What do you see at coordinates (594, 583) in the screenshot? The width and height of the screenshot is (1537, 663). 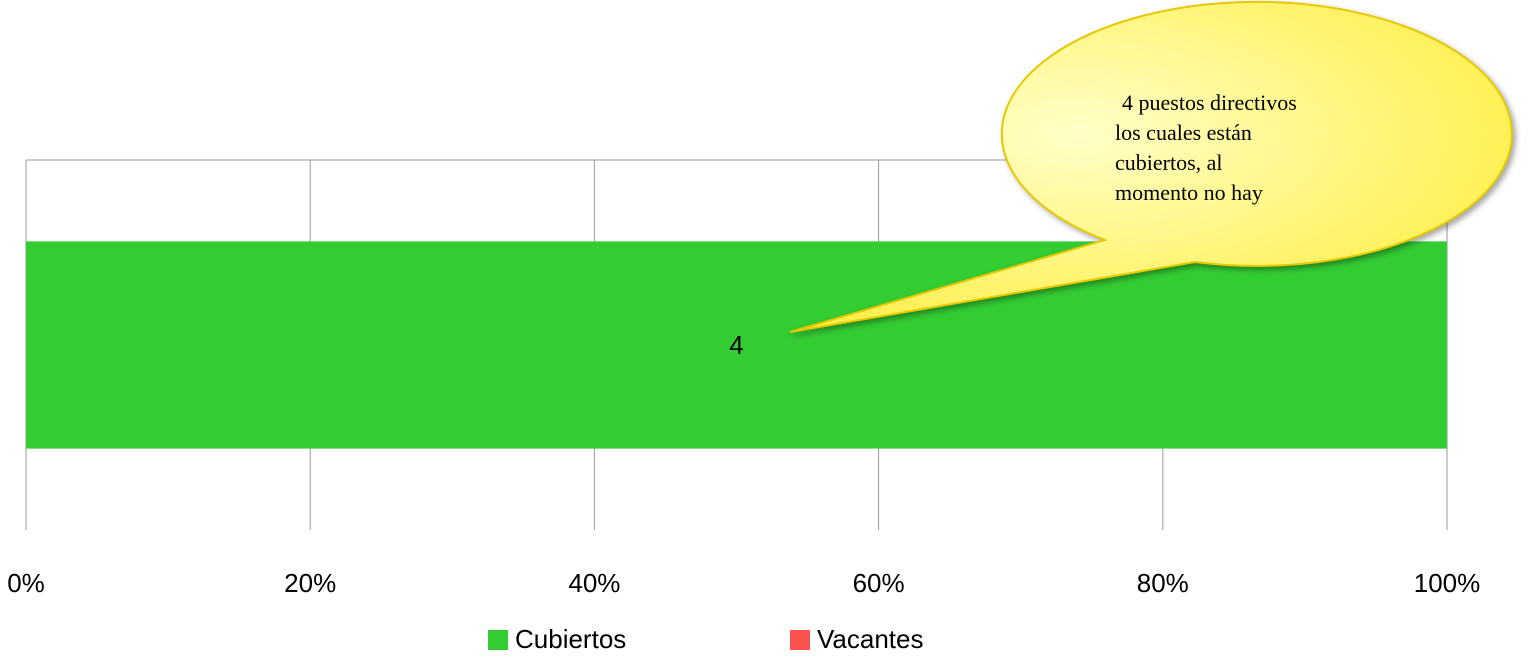 I see `x-tick-label: 40%` at bounding box center [594, 583].